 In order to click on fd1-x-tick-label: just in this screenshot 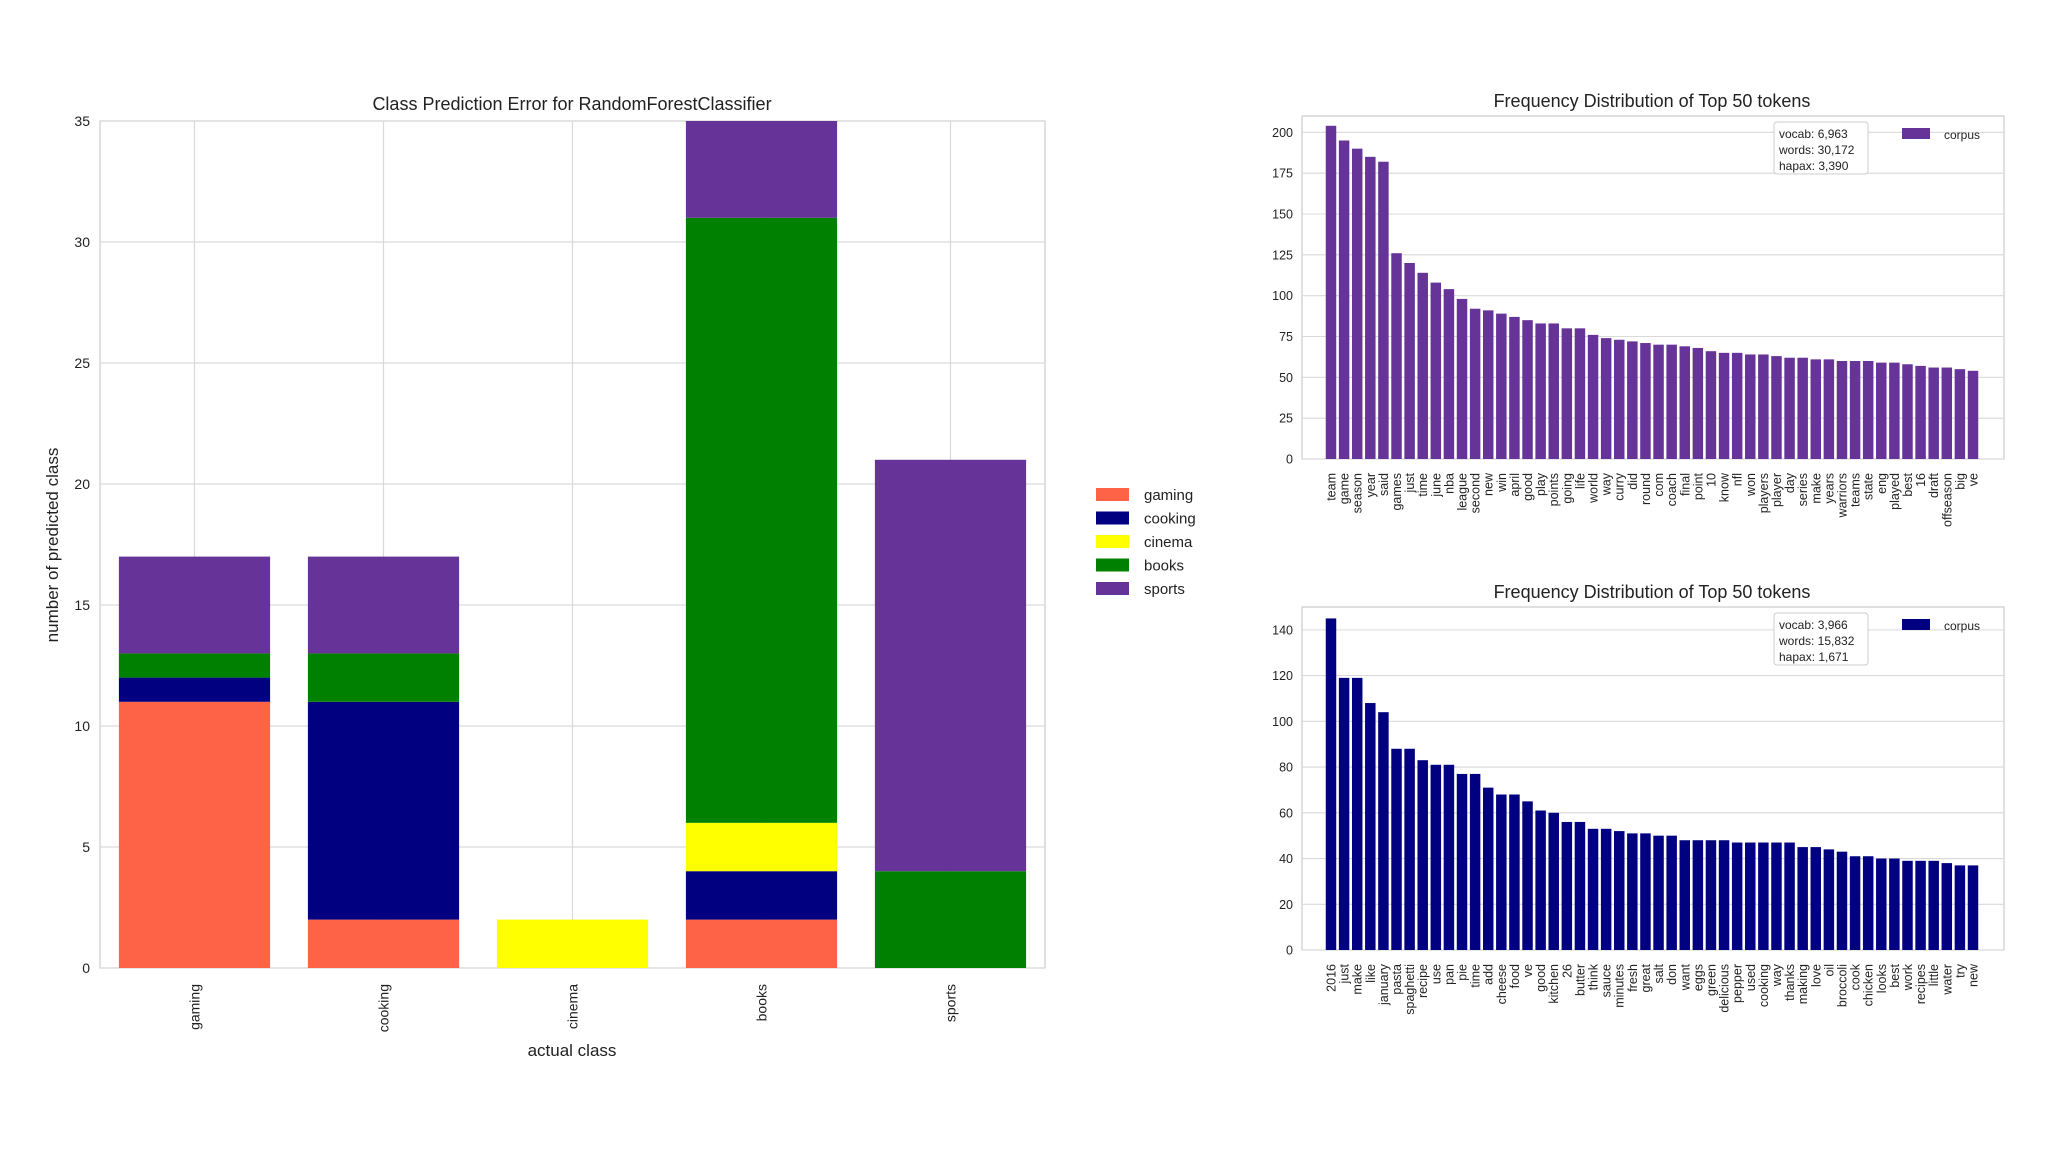, I will do `click(1410, 482)`.